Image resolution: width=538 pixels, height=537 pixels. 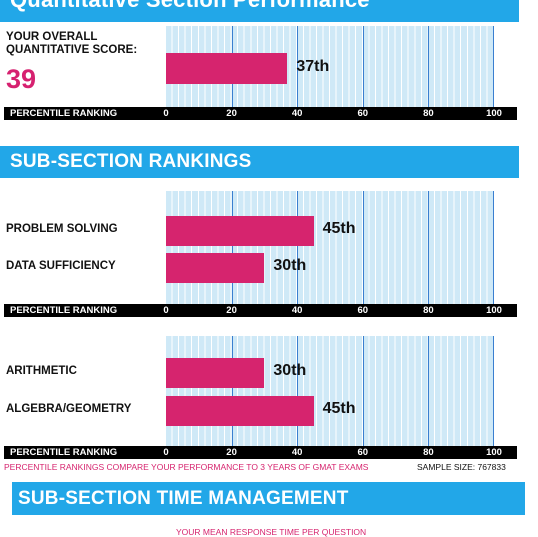 I want to click on overall-score-label-line2: QUANTITATIVE SCORE:, so click(x=72, y=50).